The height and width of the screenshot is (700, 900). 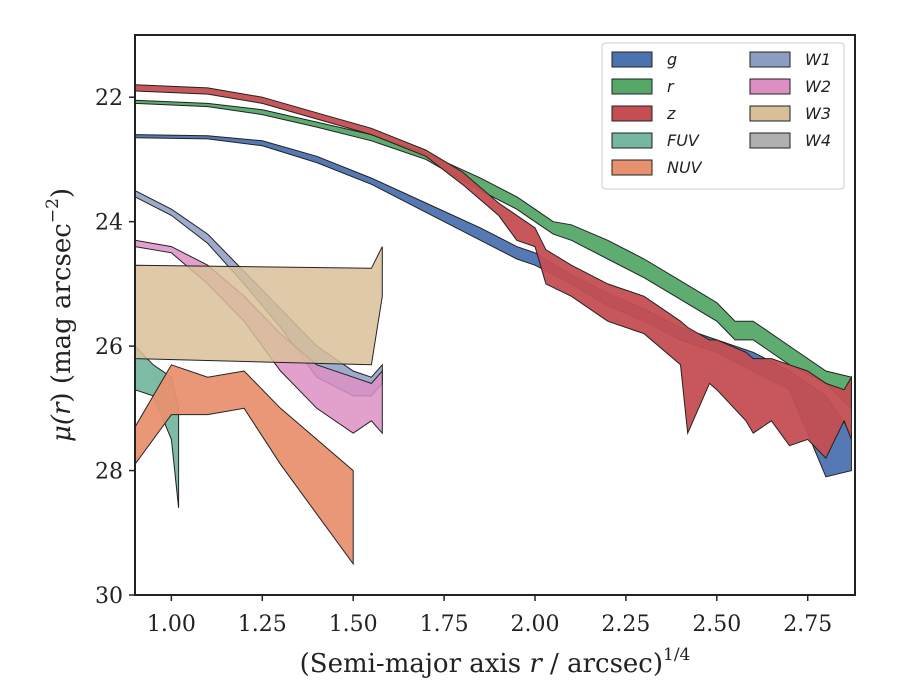 I want to click on x-tick-label: 1.75, so click(x=444, y=624).